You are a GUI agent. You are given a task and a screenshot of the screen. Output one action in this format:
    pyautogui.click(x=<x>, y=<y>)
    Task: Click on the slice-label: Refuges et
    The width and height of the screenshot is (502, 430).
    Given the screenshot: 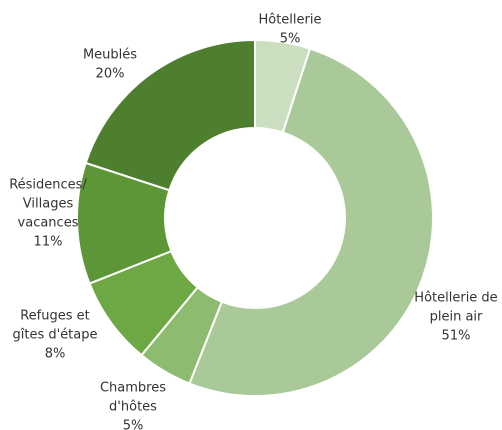 What is the action you would take?
    pyautogui.click(x=55, y=316)
    